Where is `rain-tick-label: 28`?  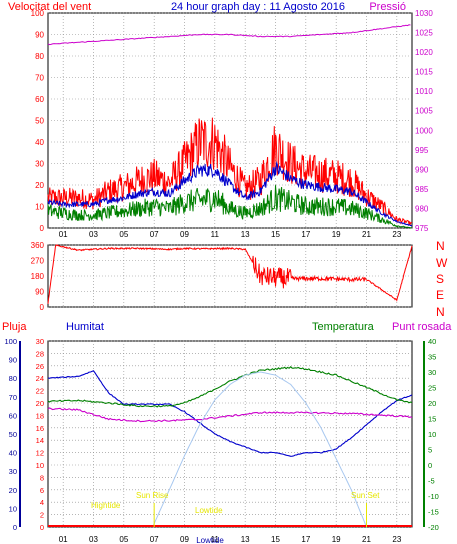 rain-tick-label: 28 is located at coordinates (40, 353).